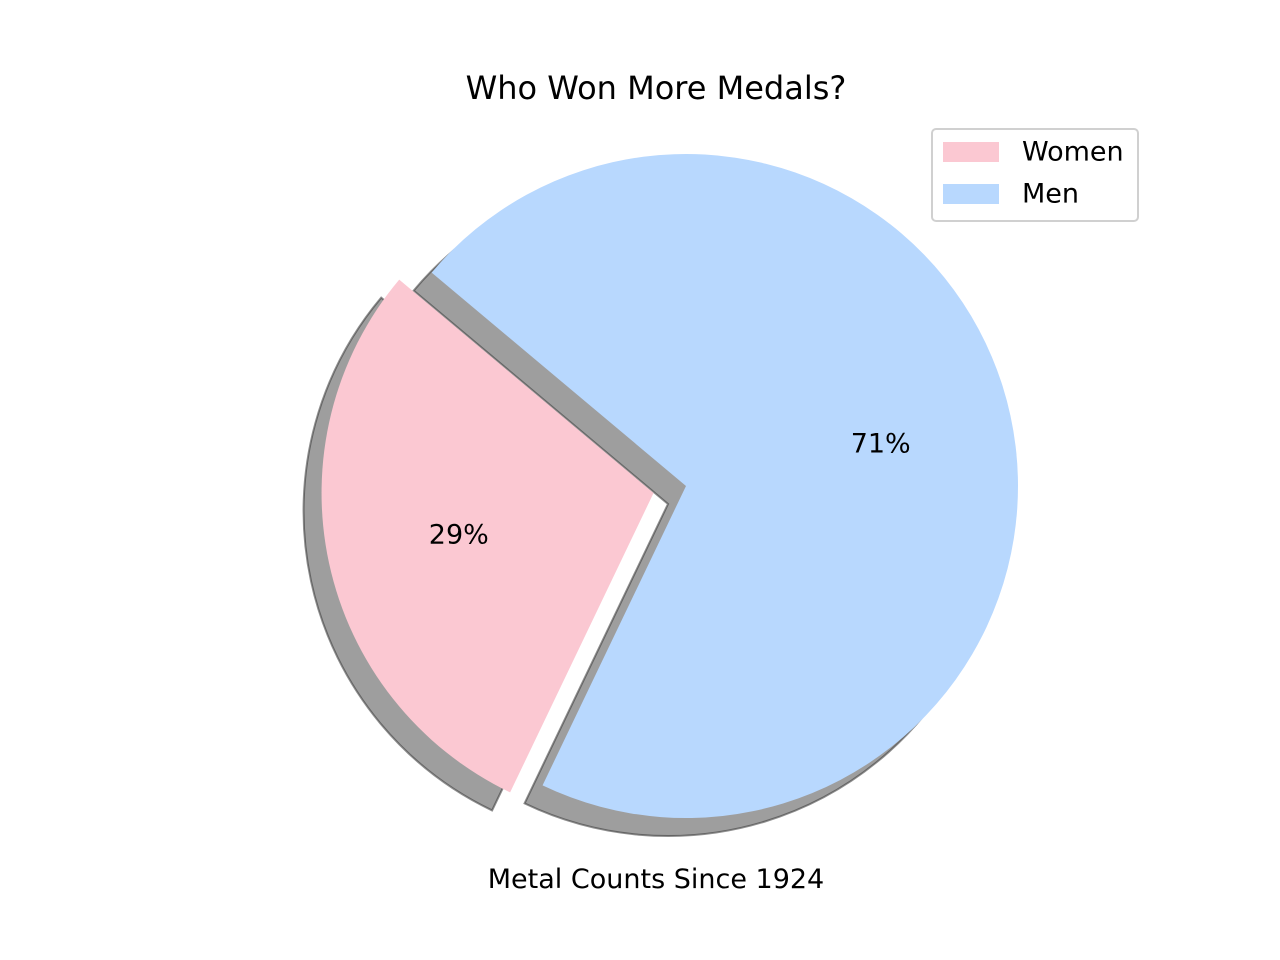 This screenshot has height=960, width=1280. Describe the element at coordinates (656, 88) in the screenshot. I see `chart-title: Who Won More Medals?` at that location.